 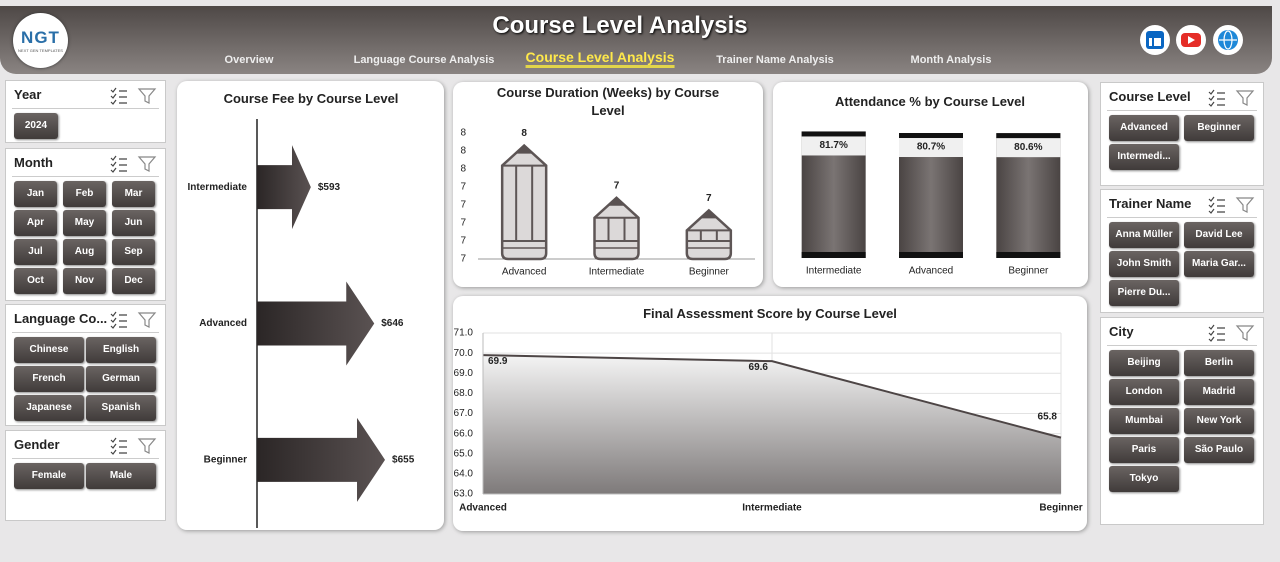 I want to click on slicer-button: London, so click(x=1144, y=392).